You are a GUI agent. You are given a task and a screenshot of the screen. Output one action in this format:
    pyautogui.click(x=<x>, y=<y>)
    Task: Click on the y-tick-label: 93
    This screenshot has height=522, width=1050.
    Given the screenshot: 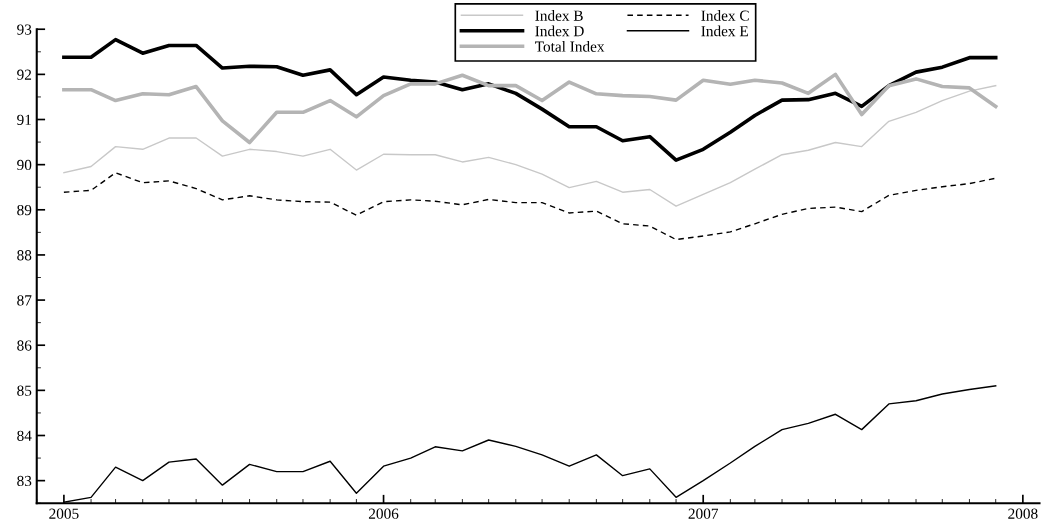 What is the action you would take?
    pyautogui.click(x=24, y=29)
    